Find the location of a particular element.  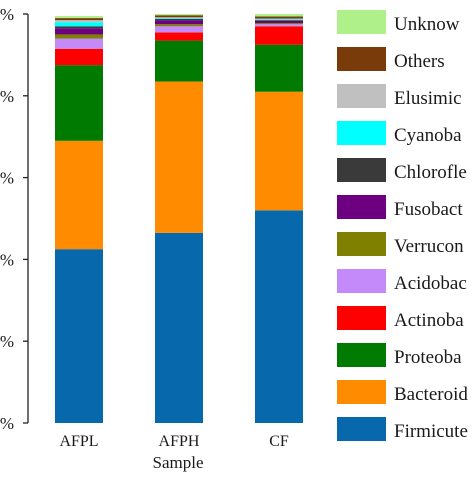

bar-segment-afpl-others is located at coordinates (79, 19).